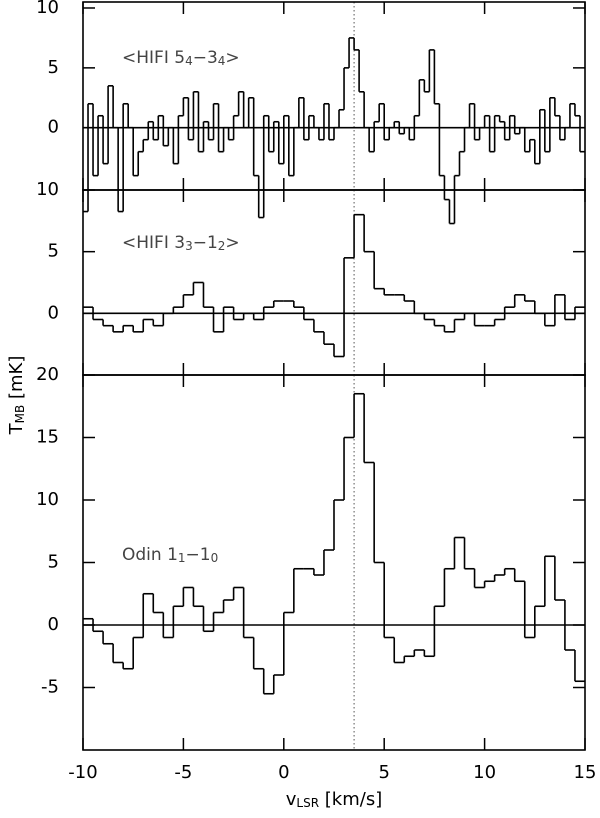  I want to click on label-part: <HIFI 3, so click(153, 243).